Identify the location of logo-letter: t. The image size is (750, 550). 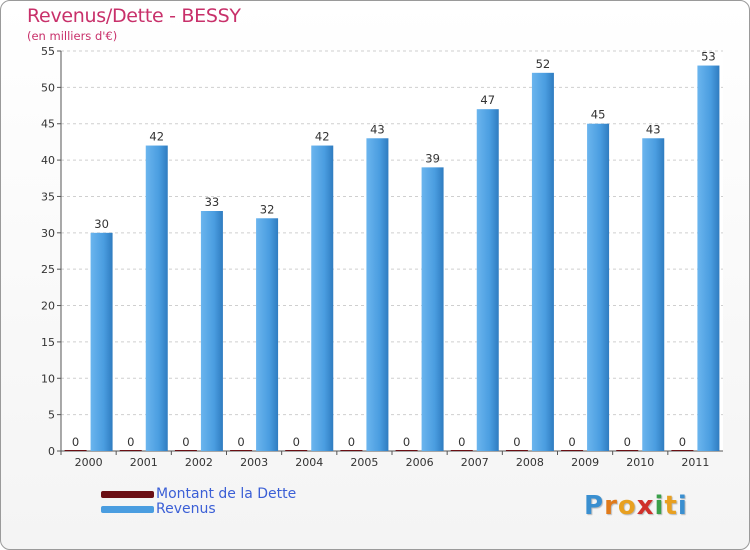
(671, 506).